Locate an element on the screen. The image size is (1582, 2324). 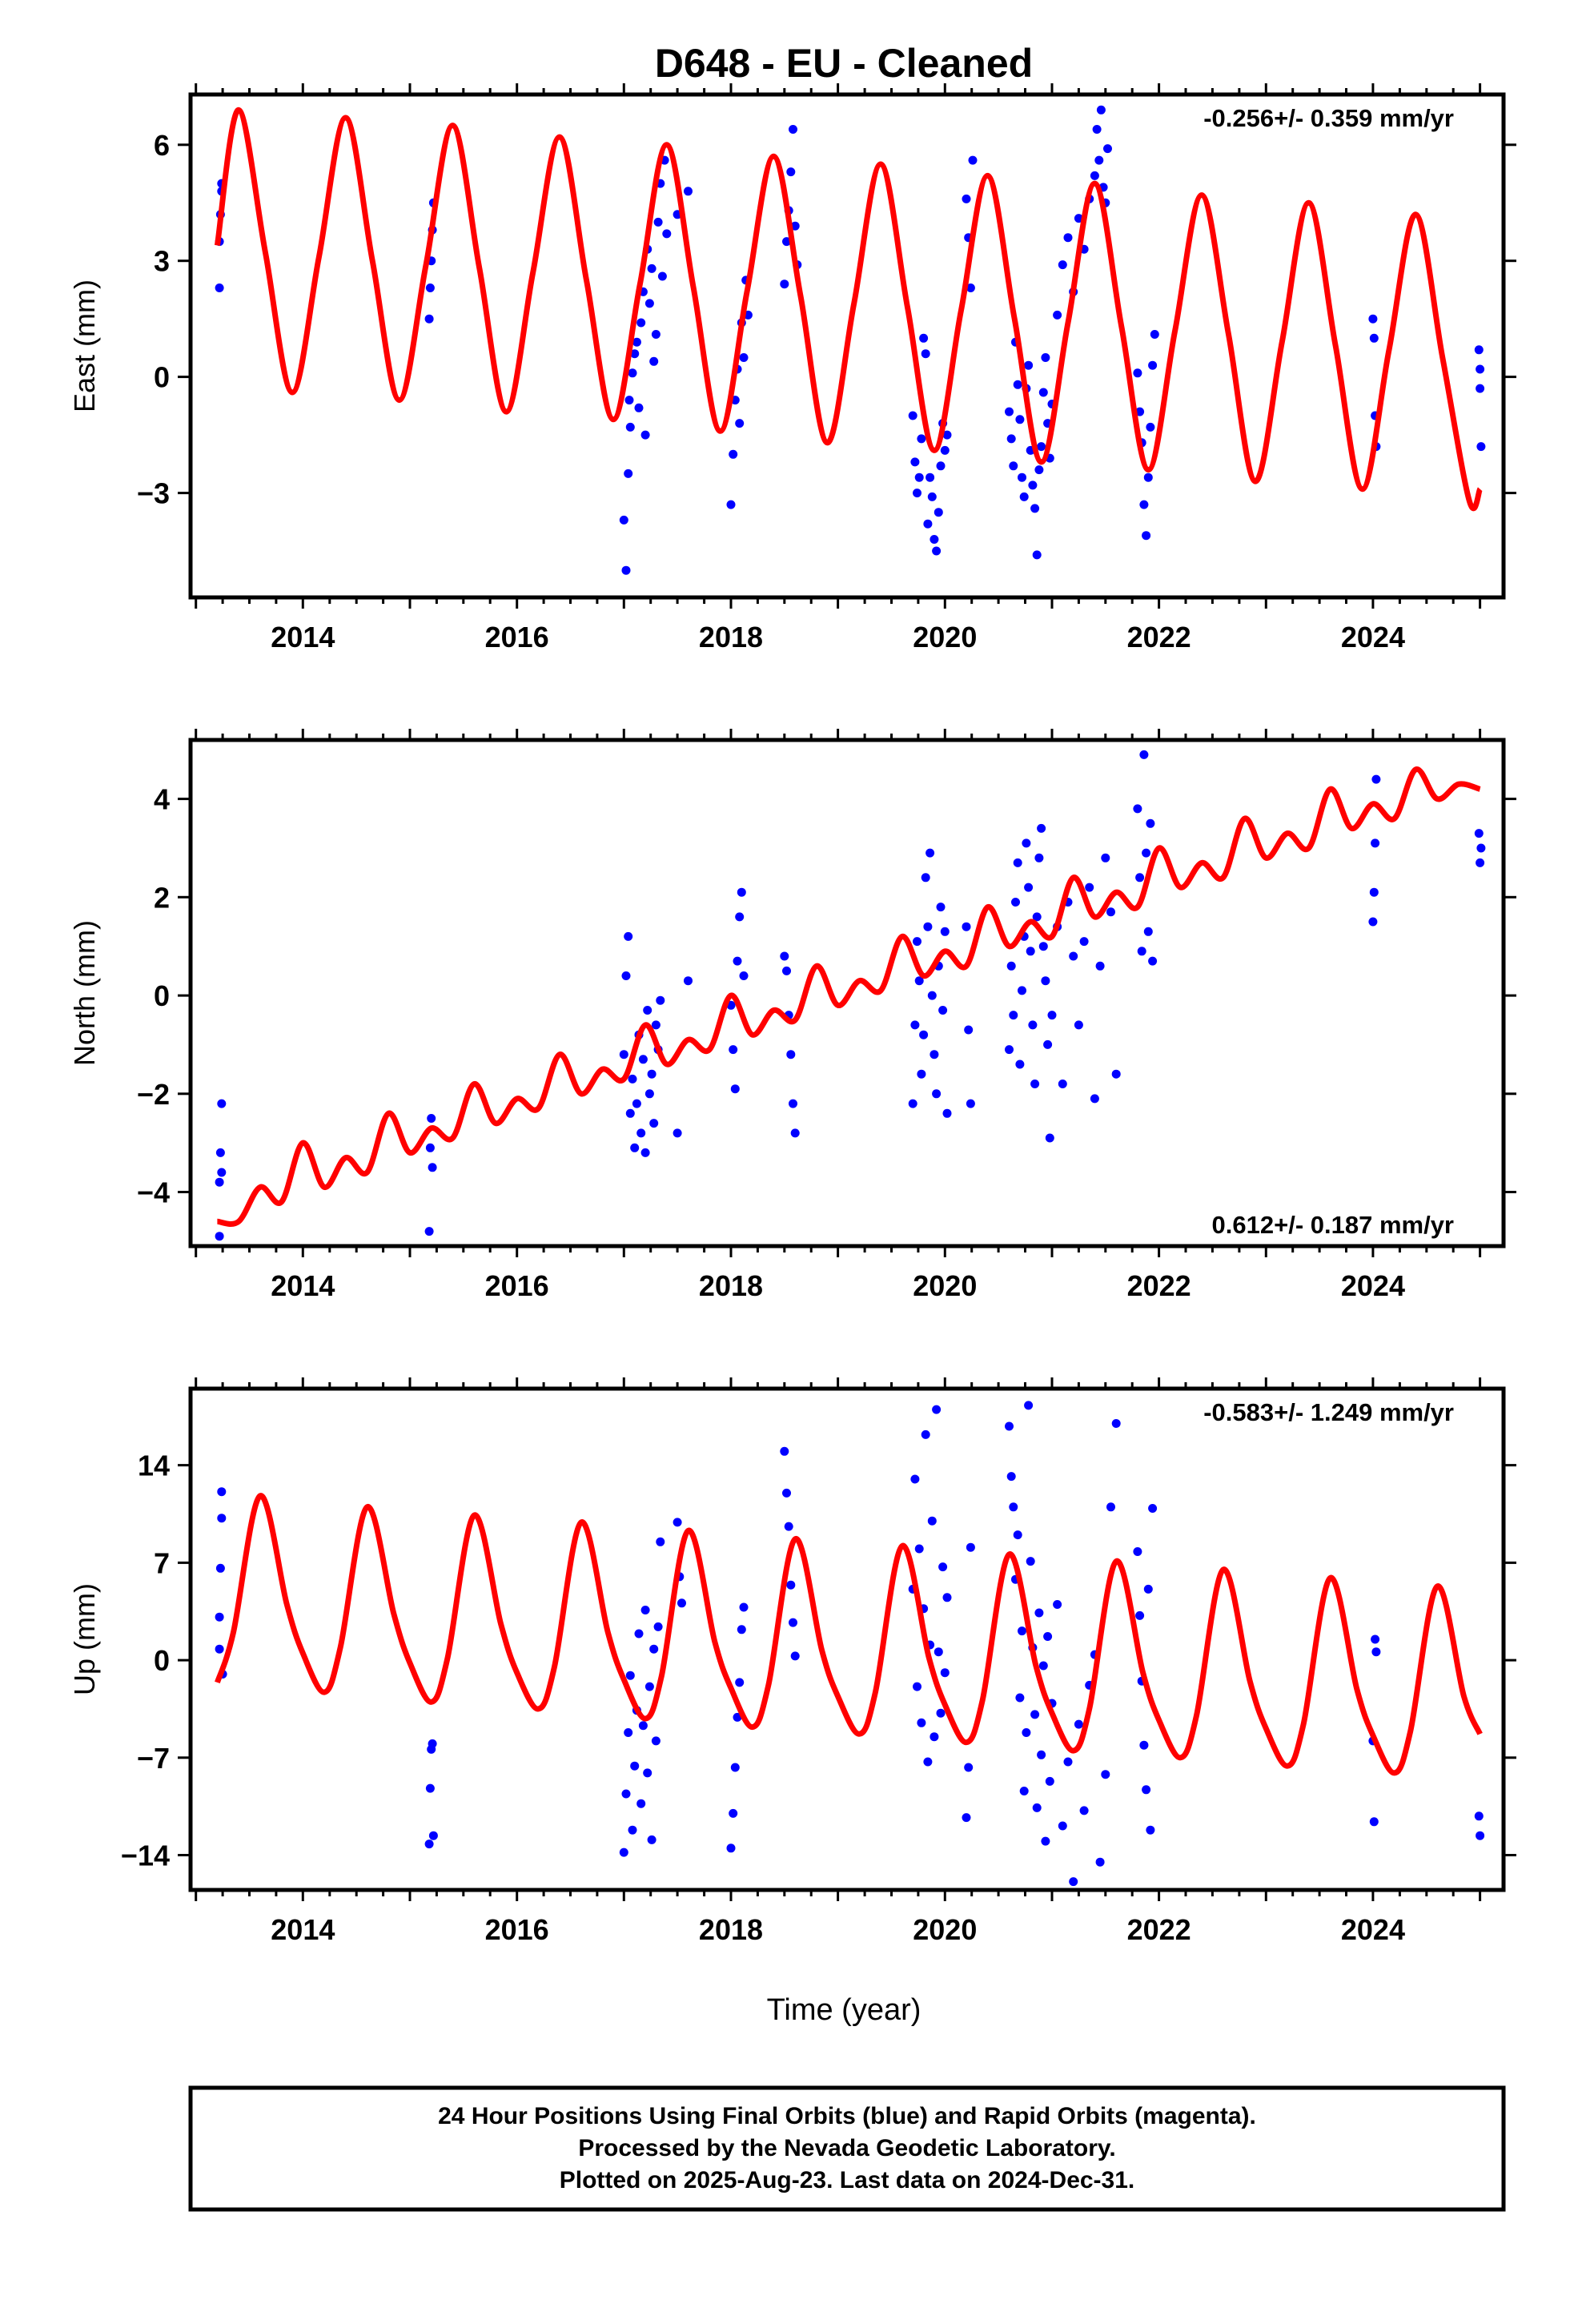
y-tick-label: 2 is located at coordinates (162, 897).